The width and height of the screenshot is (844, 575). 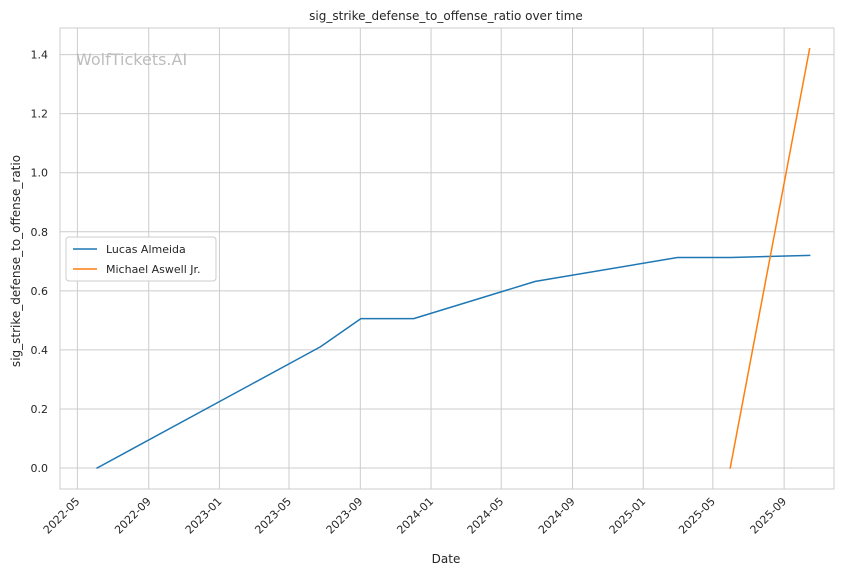 What do you see at coordinates (769, 516) in the screenshot?
I see `x-tick-label: 2025-09` at bounding box center [769, 516].